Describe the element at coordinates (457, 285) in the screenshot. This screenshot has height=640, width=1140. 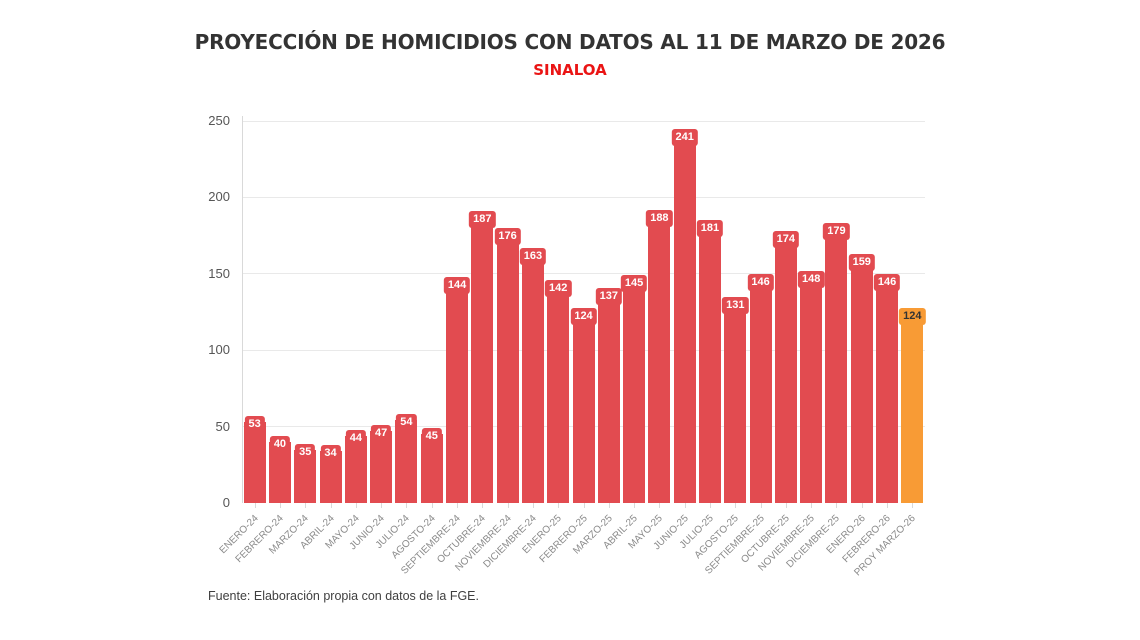
I see `bar-value-label: 144` at that location.